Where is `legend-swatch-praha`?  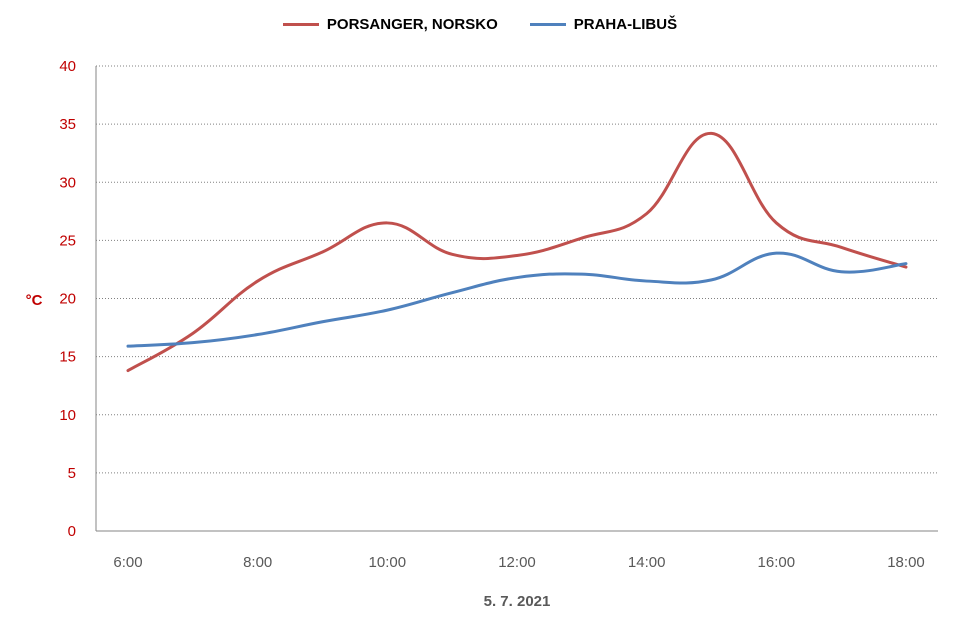 legend-swatch-praha is located at coordinates (547, 24).